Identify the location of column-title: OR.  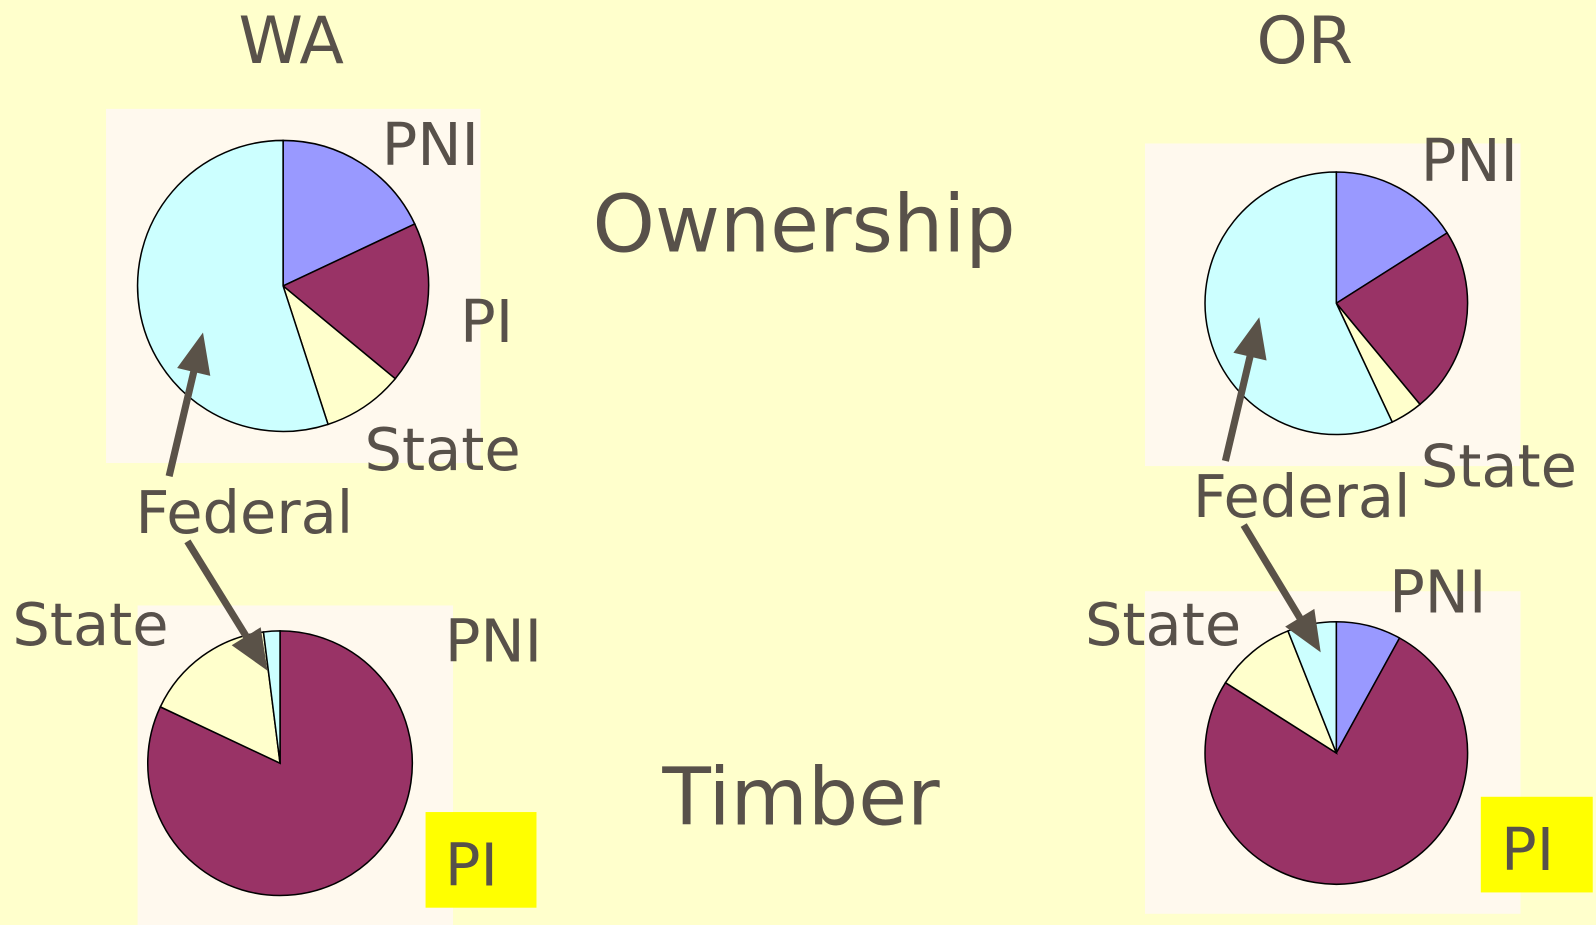
(1305, 41).